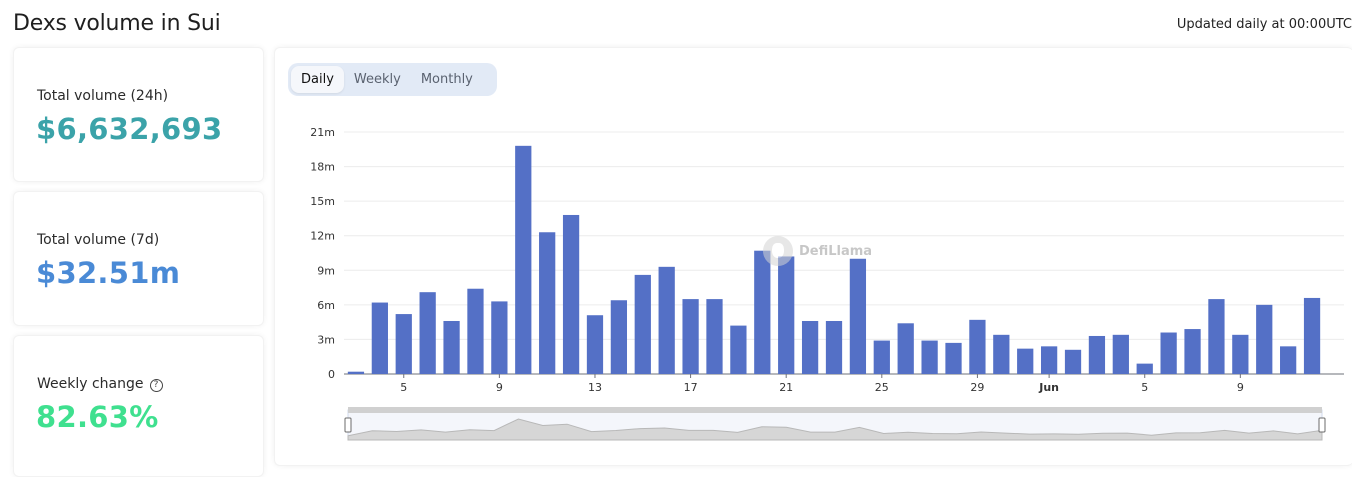 The width and height of the screenshot is (1352, 477). Describe the element at coordinates (322, 167) in the screenshot. I see `y-tick-label: 18m` at that location.